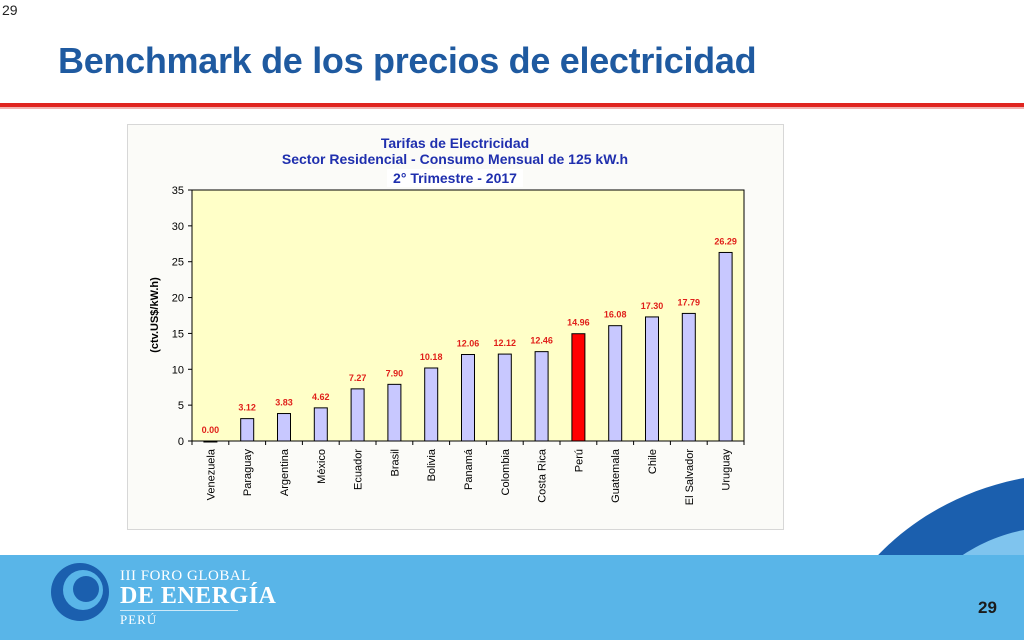 This screenshot has width=1024, height=640. Describe the element at coordinates (10, 10) in the screenshot. I see `corner-slide-number: 29` at that location.